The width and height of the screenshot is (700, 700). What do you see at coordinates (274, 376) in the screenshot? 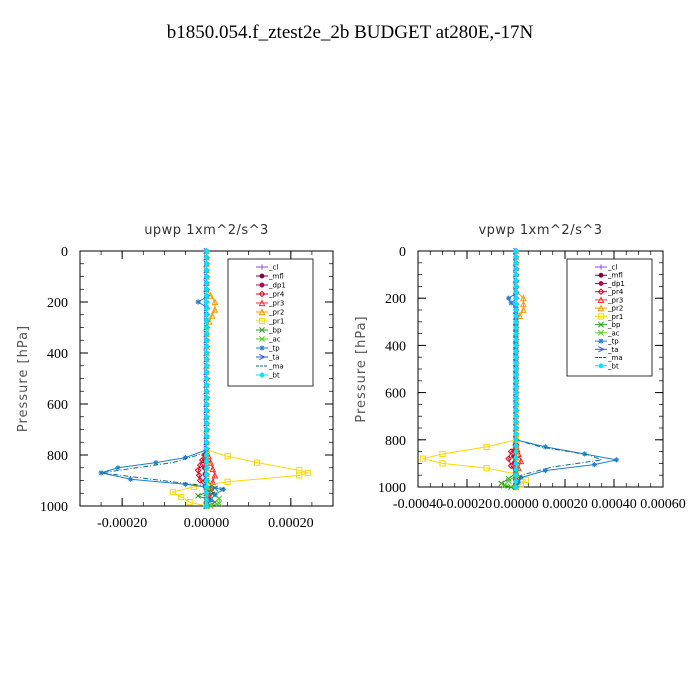
I see `legend-label: _bt` at bounding box center [274, 376].